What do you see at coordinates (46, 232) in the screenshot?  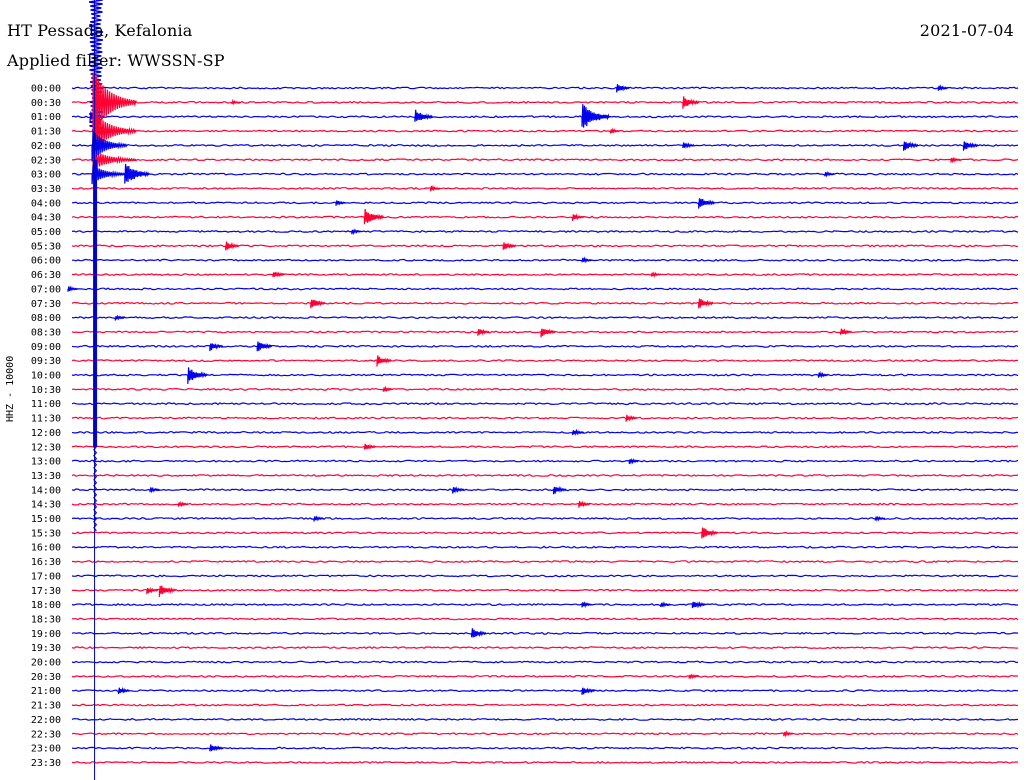 I see `row-time-label: 05:00` at bounding box center [46, 232].